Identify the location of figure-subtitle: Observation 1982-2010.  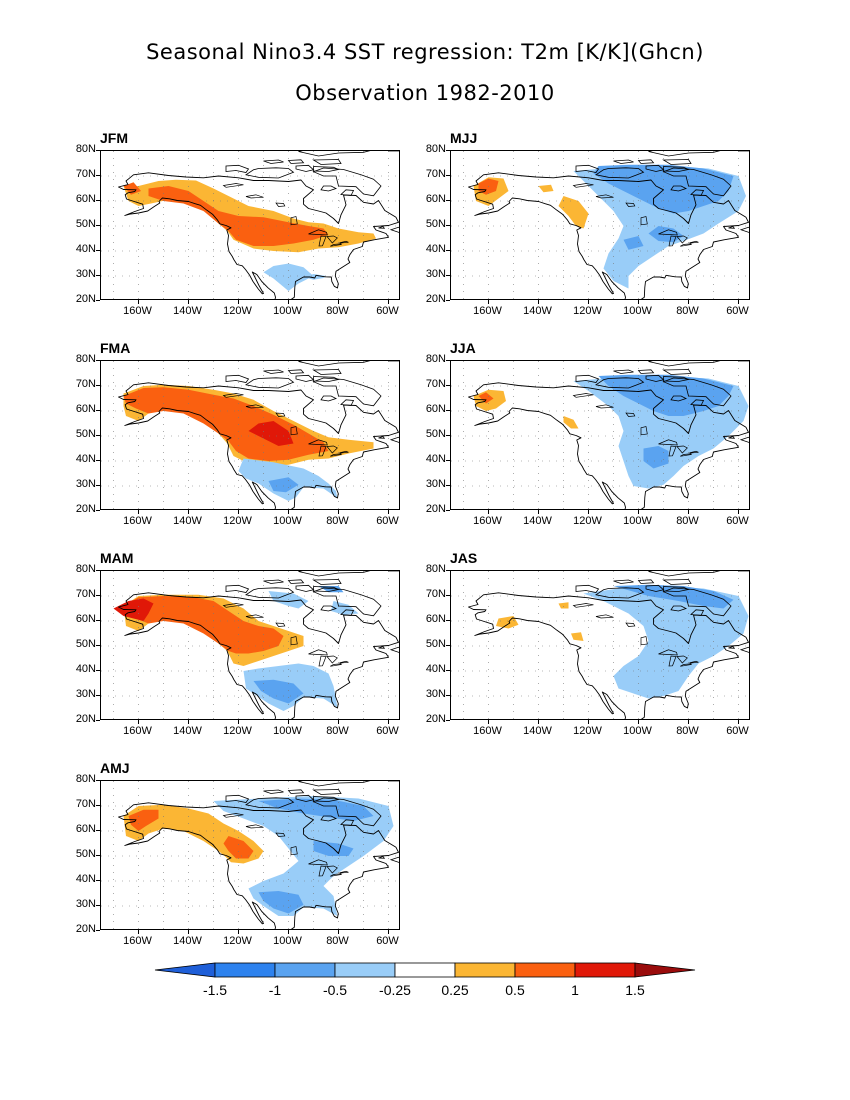
(425, 93).